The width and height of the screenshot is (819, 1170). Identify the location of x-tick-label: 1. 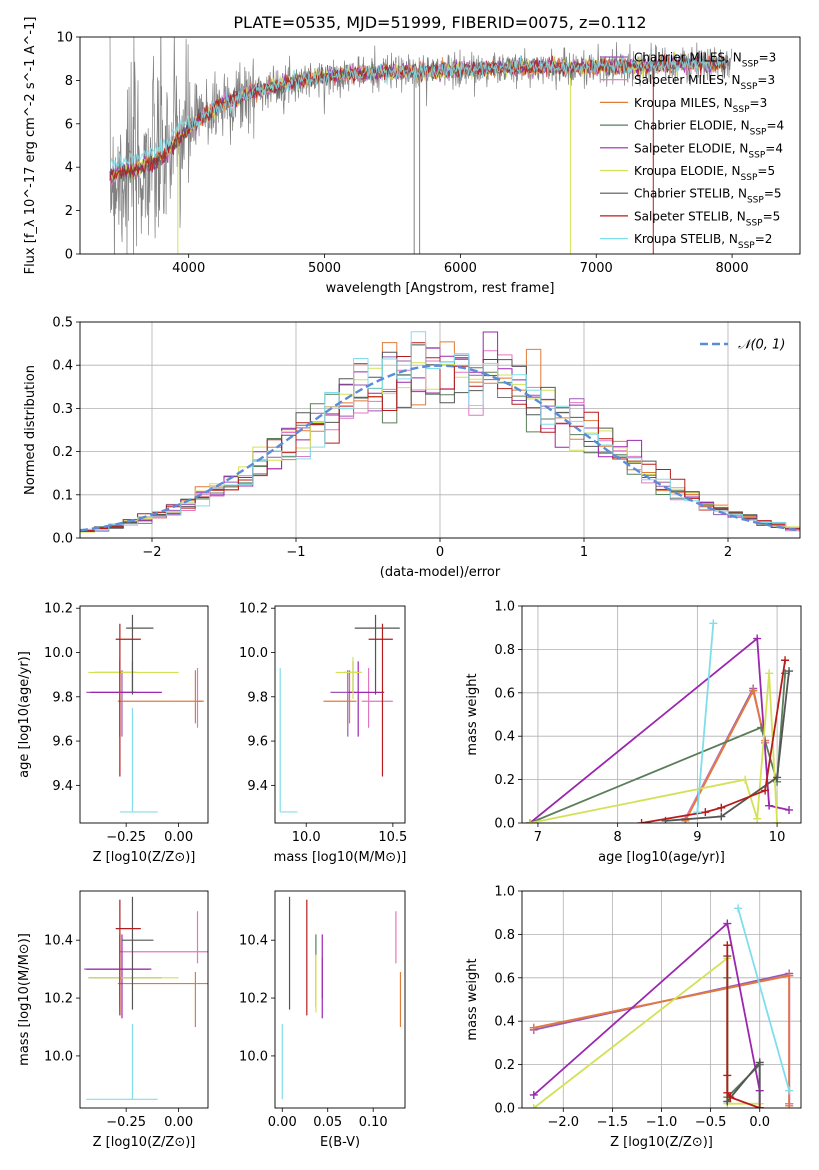
(584, 552).